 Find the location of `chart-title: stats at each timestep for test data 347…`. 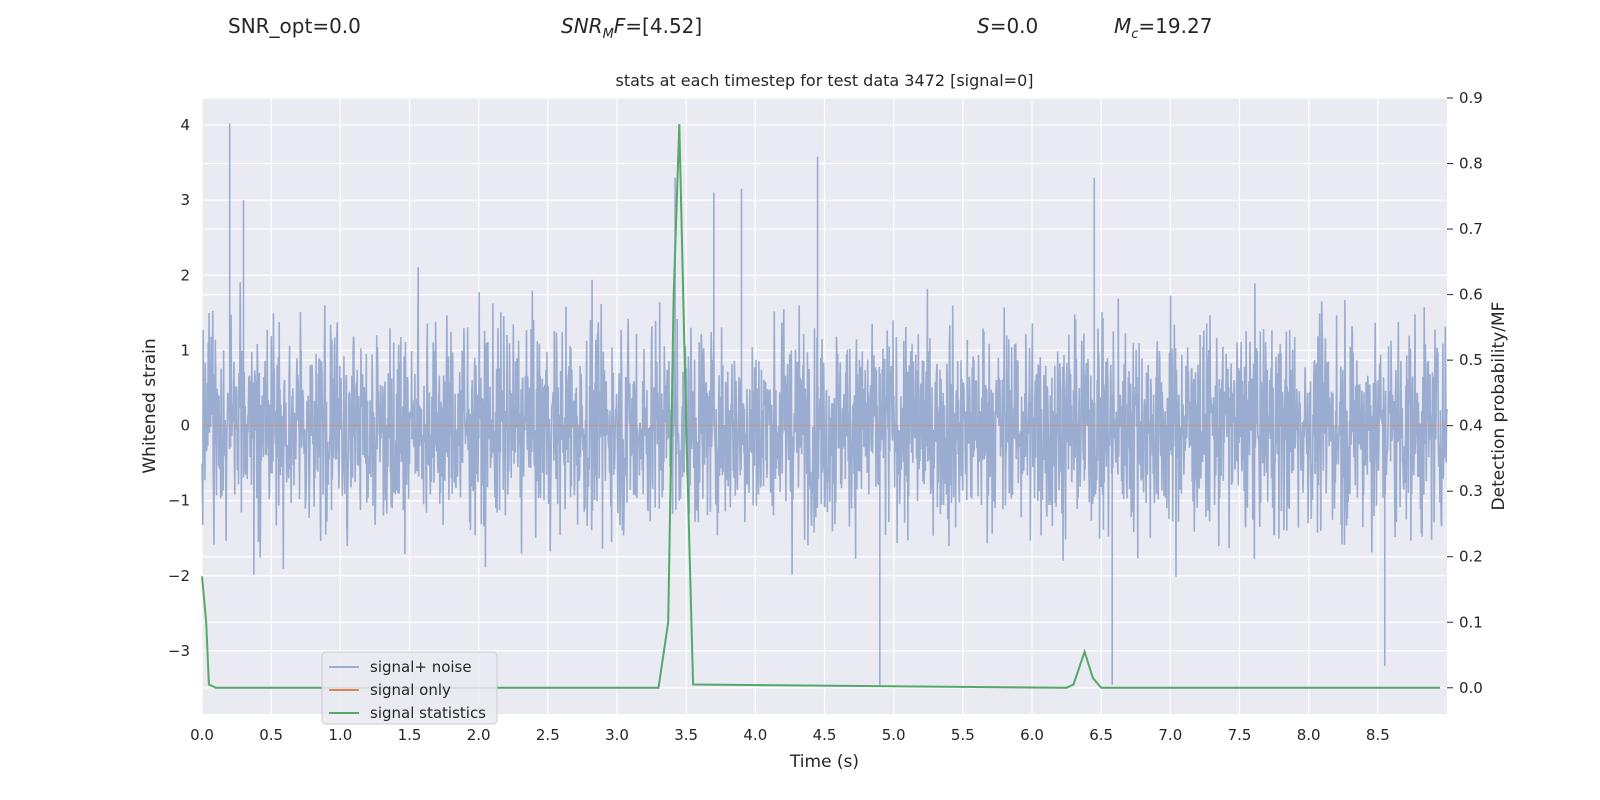

chart-title: stats at each timestep for test data 347… is located at coordinates (824, 80).